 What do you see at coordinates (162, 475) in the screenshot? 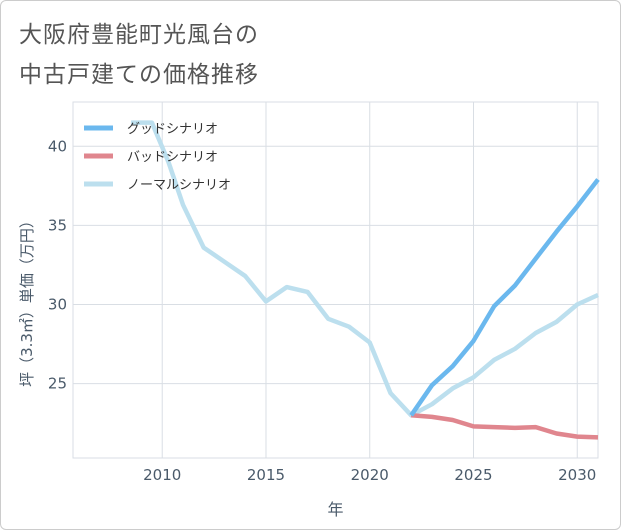
I see `x-tick-label: 2010` at bounding box center [162, 475].